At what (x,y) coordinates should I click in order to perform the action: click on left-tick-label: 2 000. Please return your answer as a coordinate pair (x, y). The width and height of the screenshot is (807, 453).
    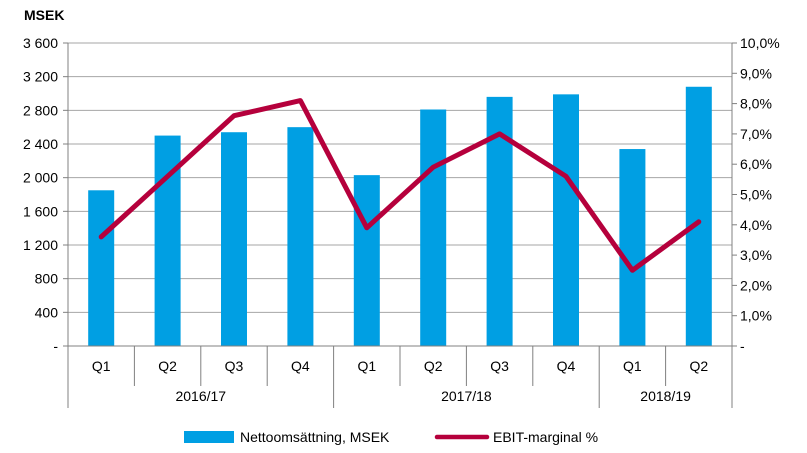
    Looking at the image, I should click on (40, 178).